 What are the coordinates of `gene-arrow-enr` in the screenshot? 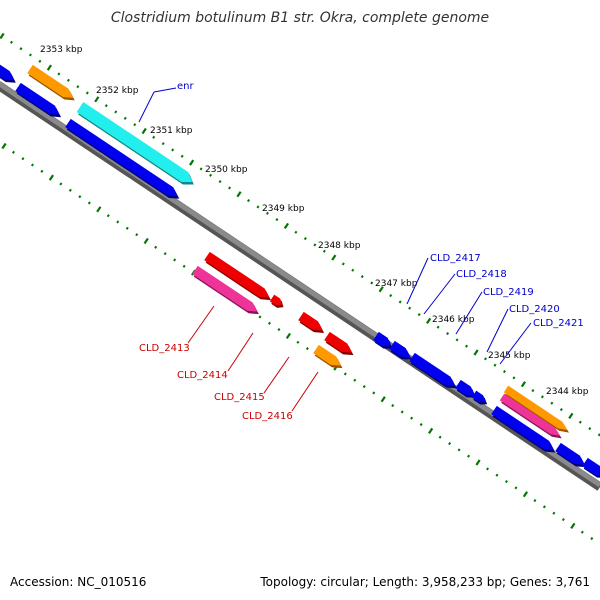 It's located at (134, 142).